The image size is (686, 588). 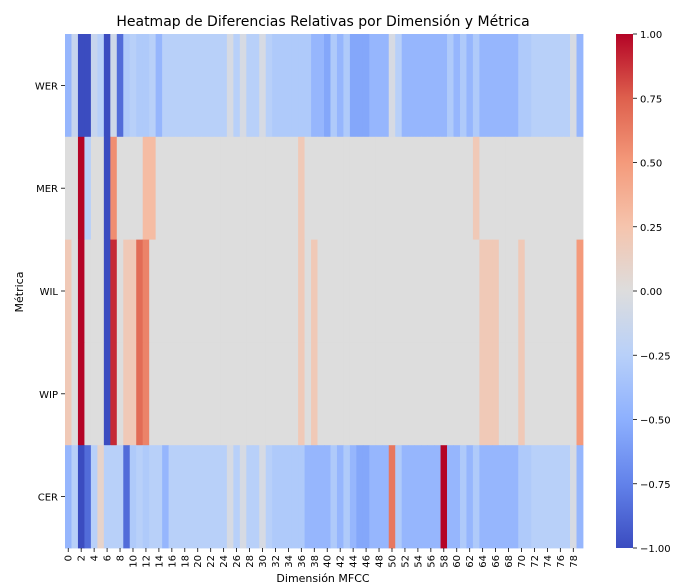 I want to click on x-tick-label: 32, so click(x=276, y=561).